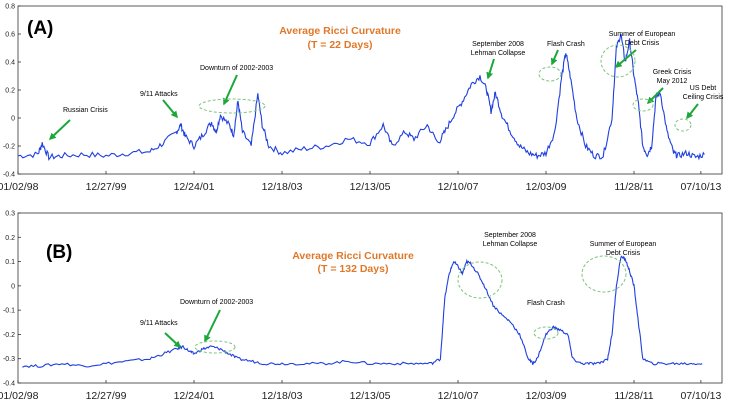 This screenshot has height=412, width=731. I want to click on annotation-european-debt-line1: Summer of European, so click(642, 34).